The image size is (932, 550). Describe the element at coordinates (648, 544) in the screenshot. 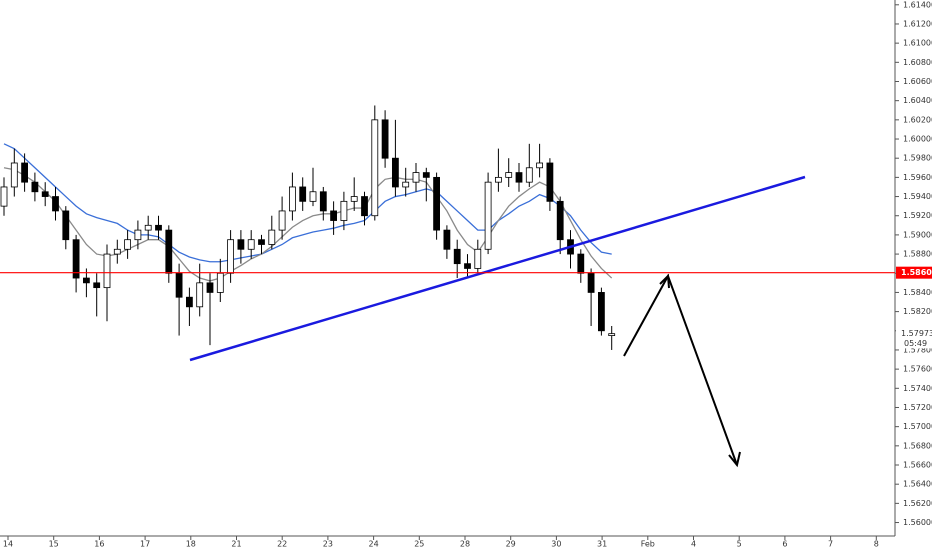

I see `x-tick-label: Feb` at that location.